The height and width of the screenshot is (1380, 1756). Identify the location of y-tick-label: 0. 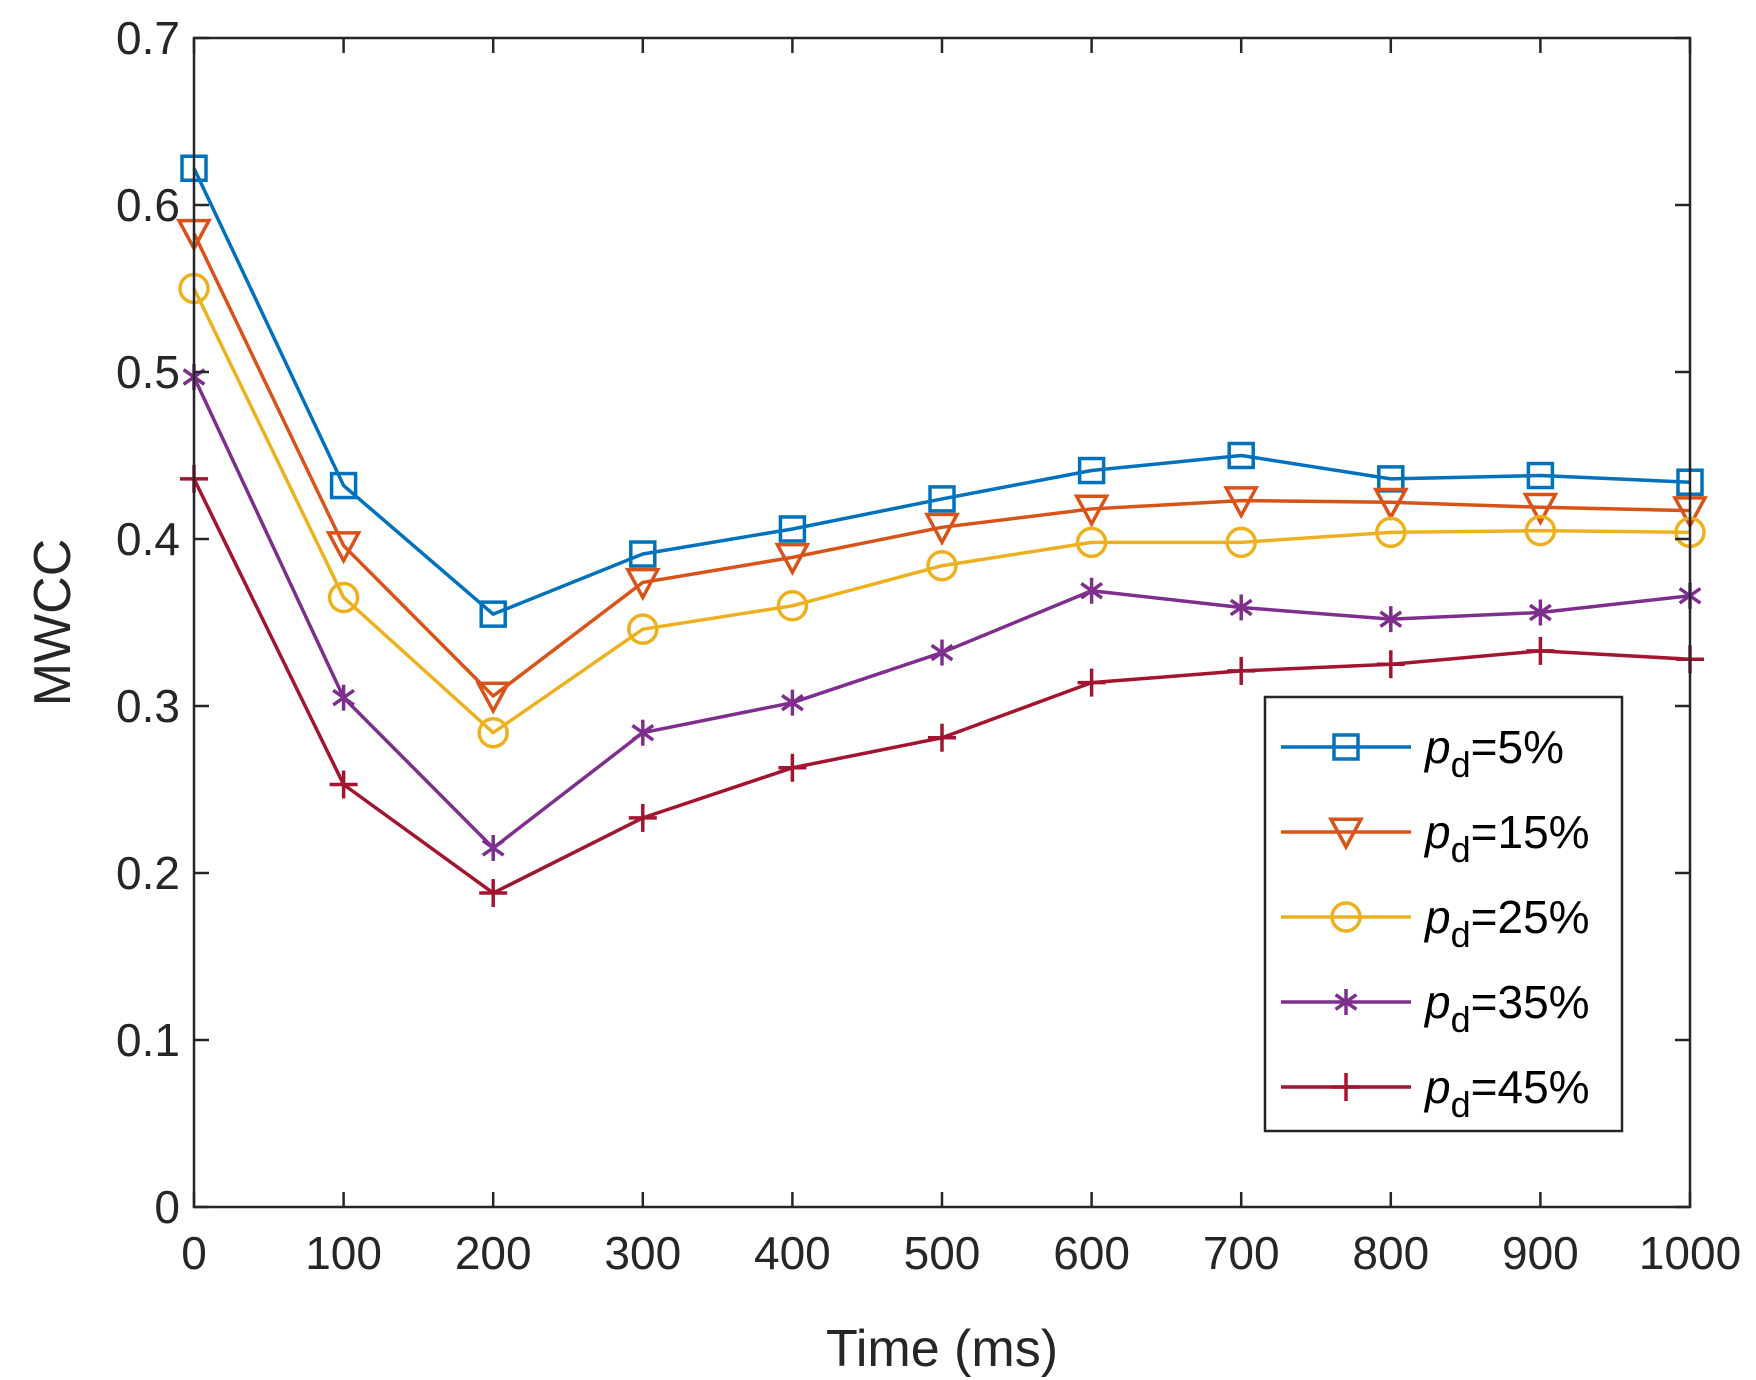
(167, 1207).